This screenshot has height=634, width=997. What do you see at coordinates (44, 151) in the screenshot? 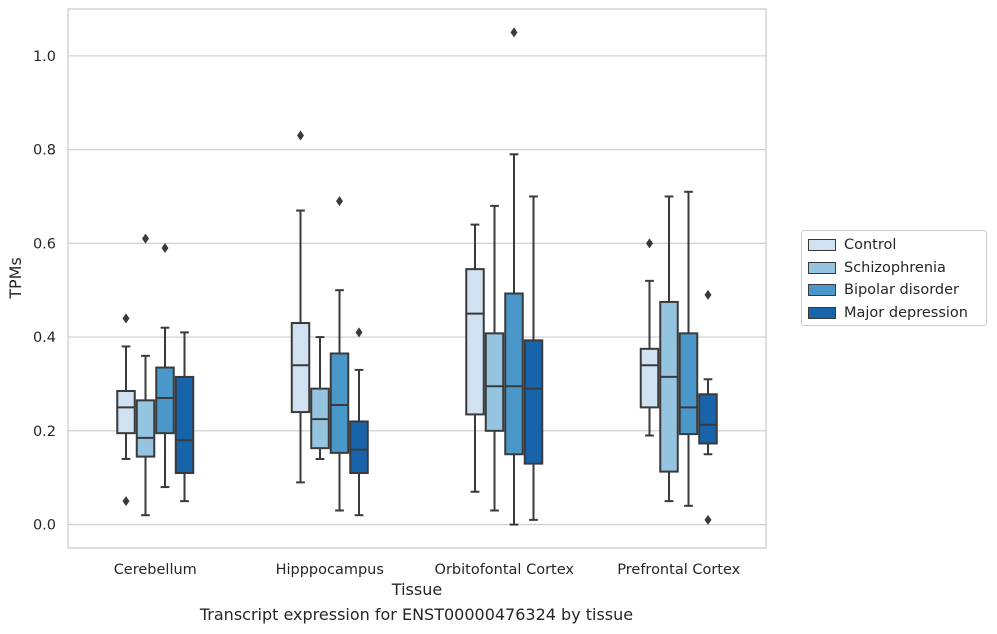
I see `y-tick-label: 0.8` at bounding box center [44, 151].